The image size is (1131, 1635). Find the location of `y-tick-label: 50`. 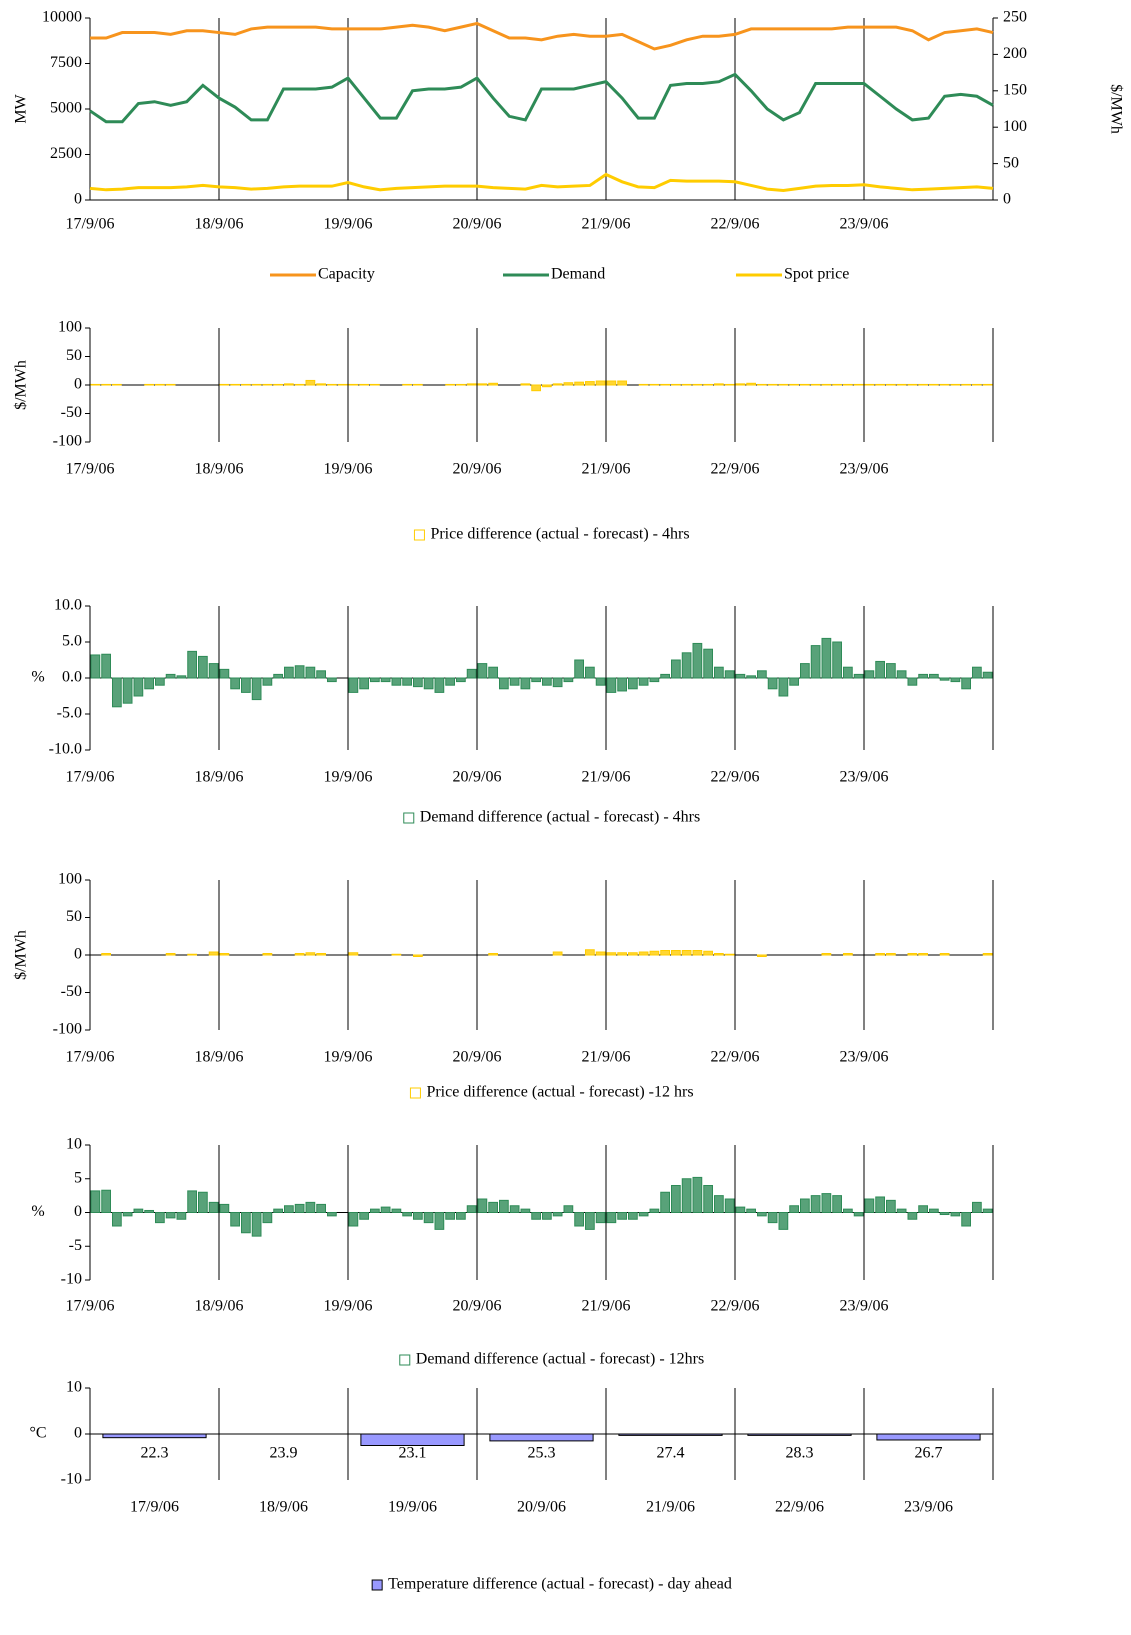

y-tick-label: 50 is located at coordinates (74, 916).